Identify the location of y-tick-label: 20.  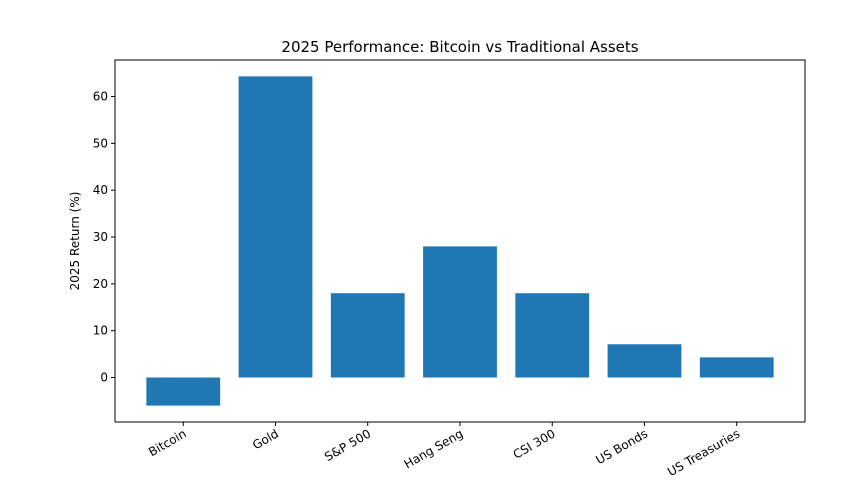
(100, 284).